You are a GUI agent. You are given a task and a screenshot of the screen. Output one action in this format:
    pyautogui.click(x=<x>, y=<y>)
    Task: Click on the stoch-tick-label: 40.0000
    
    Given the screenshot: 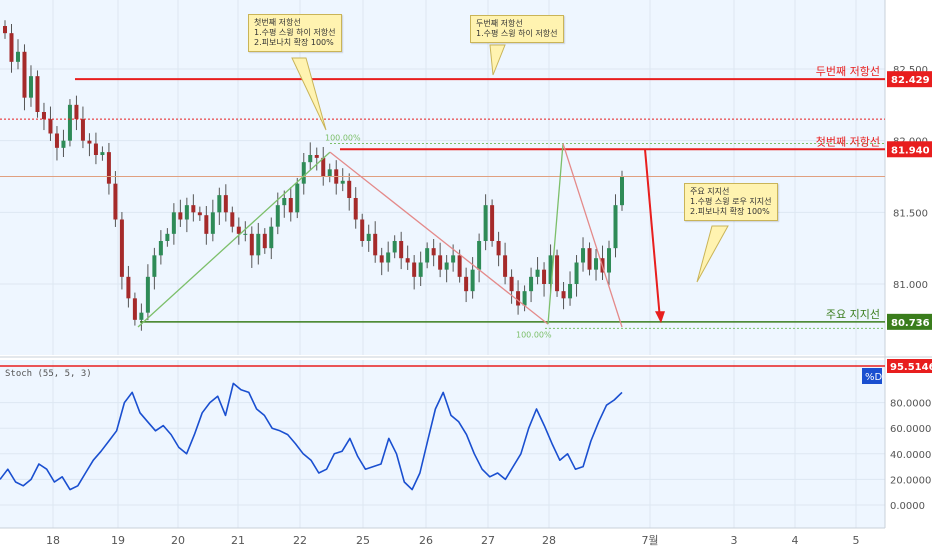 What is the action you would take?
    pyautogui.click(x=910, y=455)
    